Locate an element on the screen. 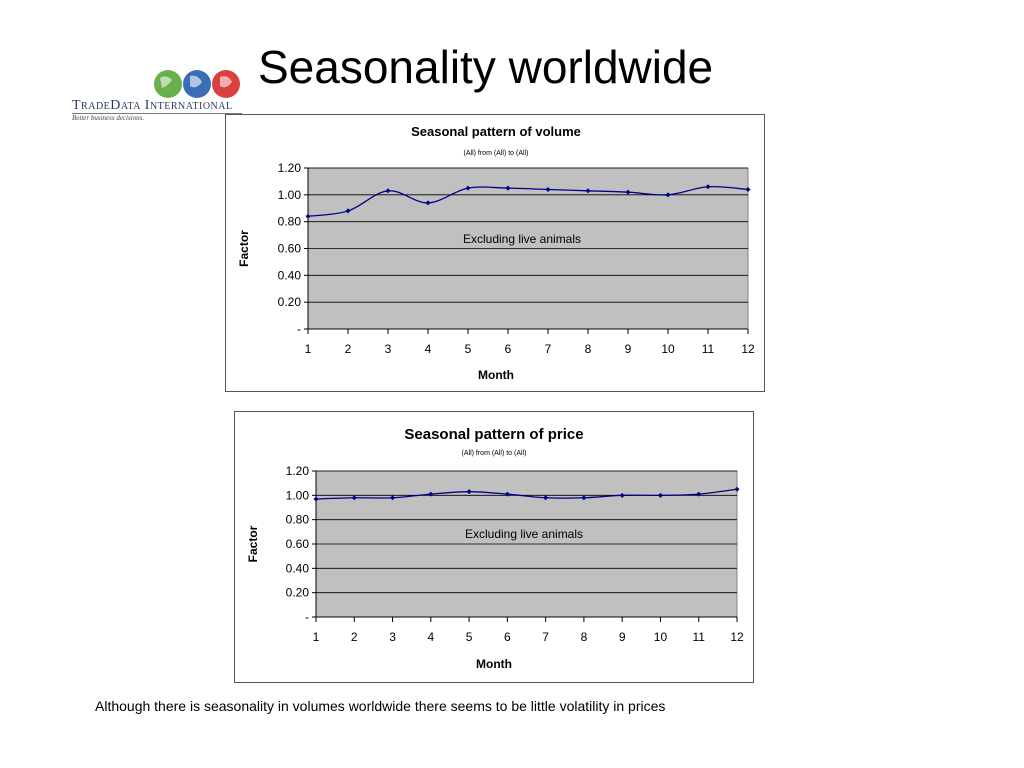 This screenshot has width=1024, height=768. chart-title: Seasonal pattern of volume is located at coordinates (496, 131).